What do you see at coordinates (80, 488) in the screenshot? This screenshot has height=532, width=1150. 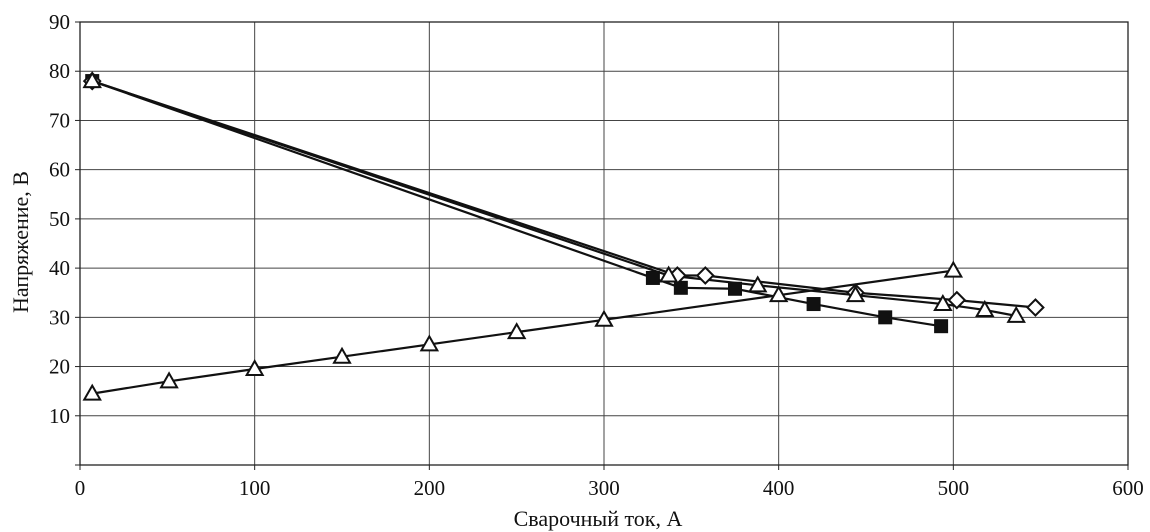 I see `x-tick-label: 0` at bounding box center [80, 488].